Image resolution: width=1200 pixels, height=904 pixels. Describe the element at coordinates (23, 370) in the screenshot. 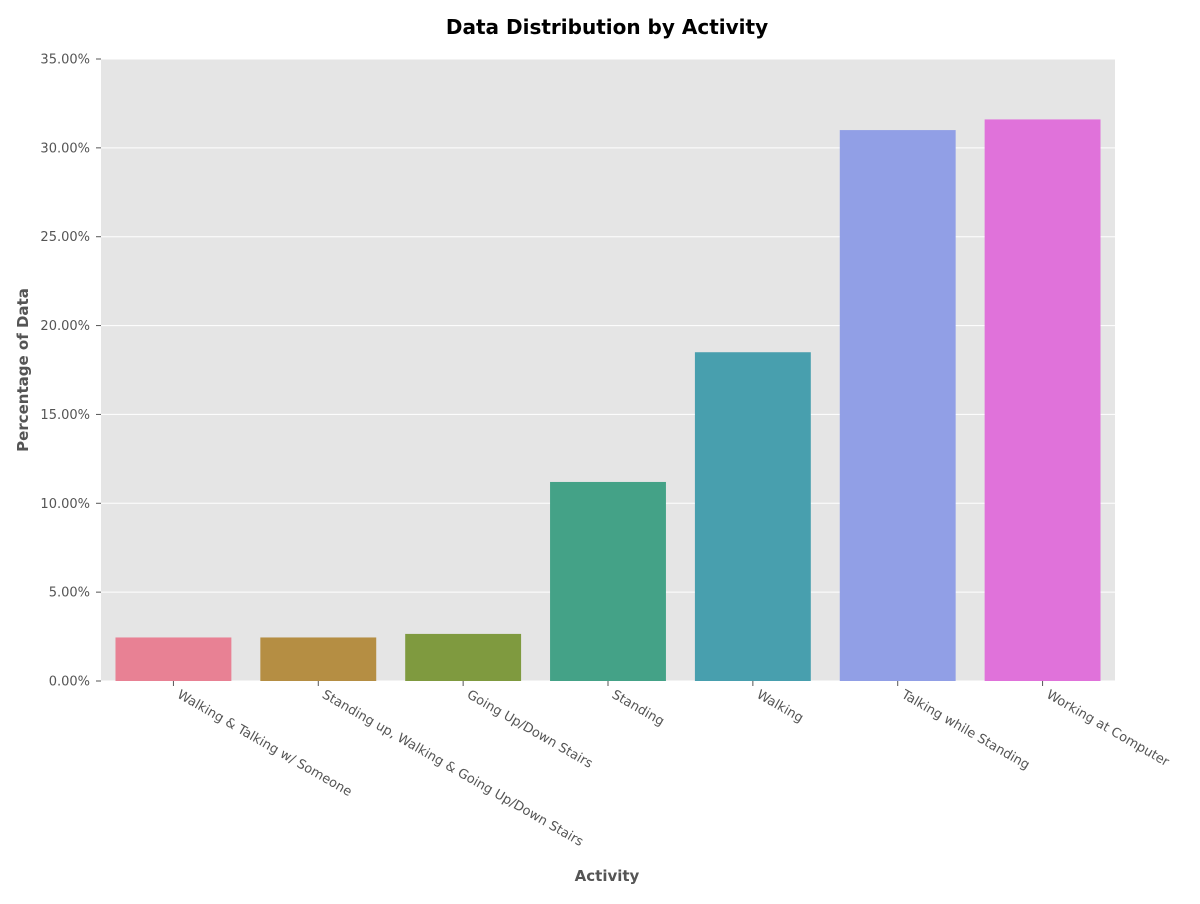

I see `y-axis-label: Percentage of Data` at that location.